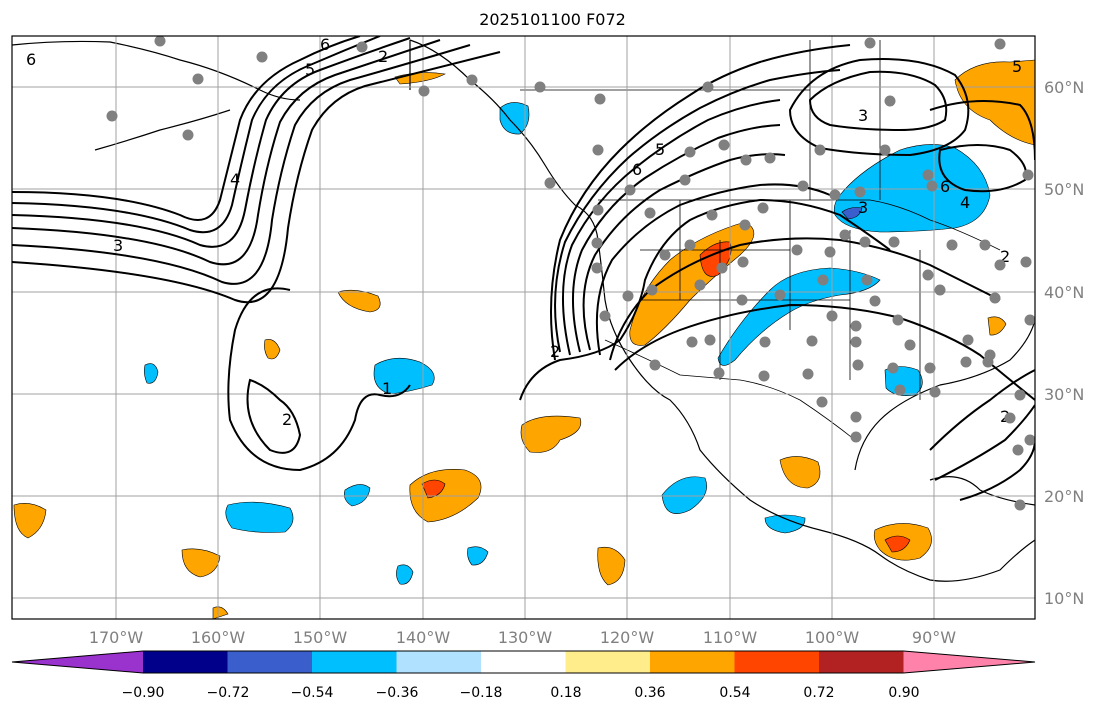 This screenshot has width=1105, height=712. What do you see at coordinates (523, 662) in the screenshot?
I see `colorbar-outline` at bounding box center [523, 662].